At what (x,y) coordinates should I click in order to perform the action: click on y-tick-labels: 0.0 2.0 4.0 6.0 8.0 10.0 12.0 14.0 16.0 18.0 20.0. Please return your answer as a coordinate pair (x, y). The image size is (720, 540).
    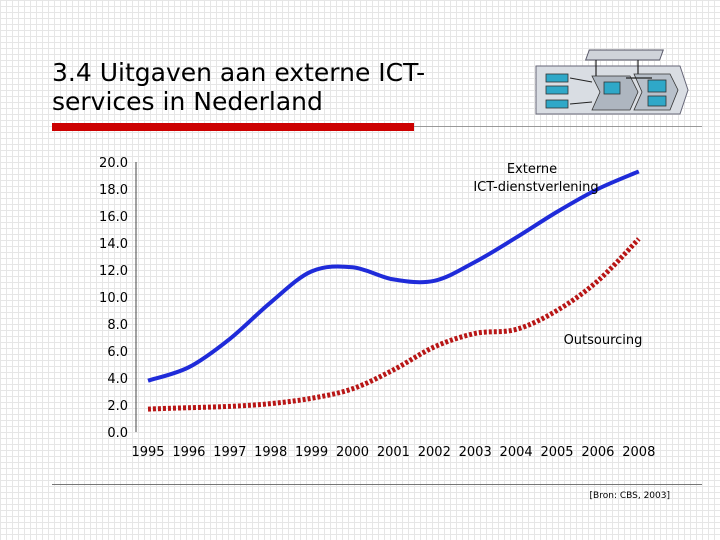
    Looking at the image, I should click on (113, 298).